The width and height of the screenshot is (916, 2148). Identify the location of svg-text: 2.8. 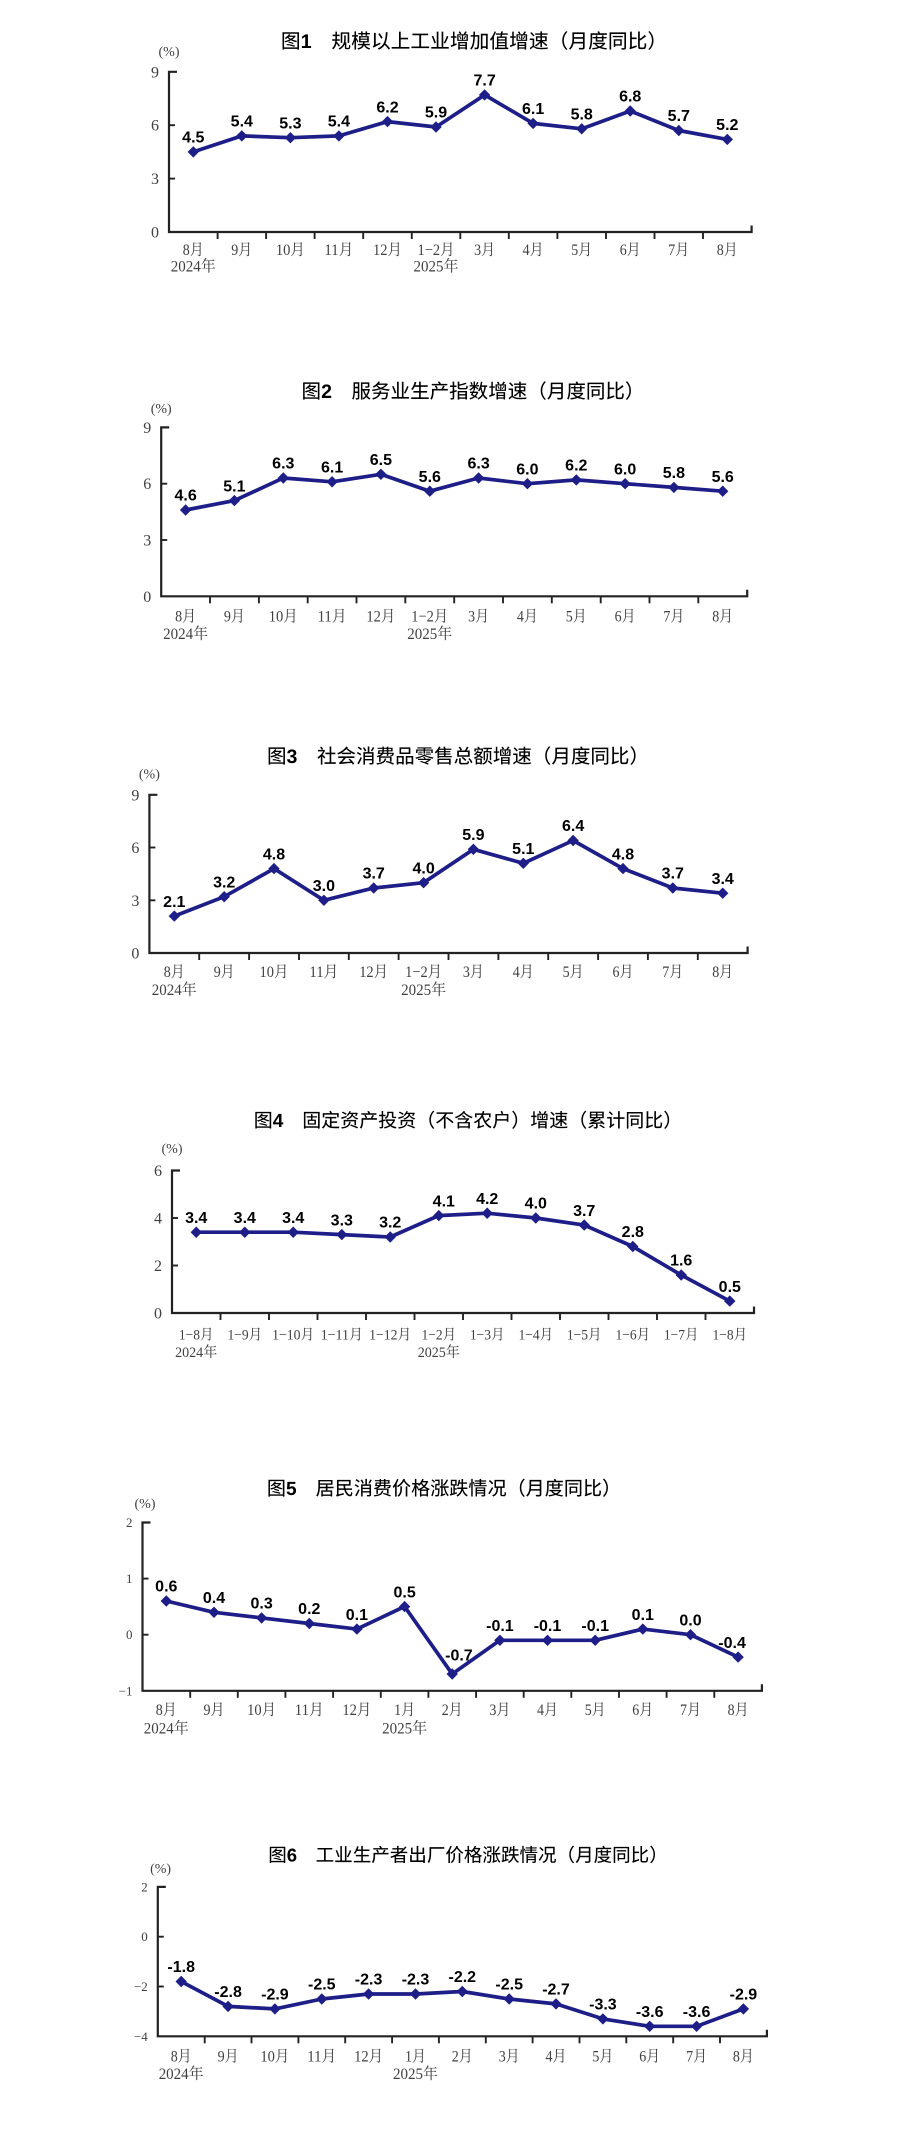
(633, 1232).